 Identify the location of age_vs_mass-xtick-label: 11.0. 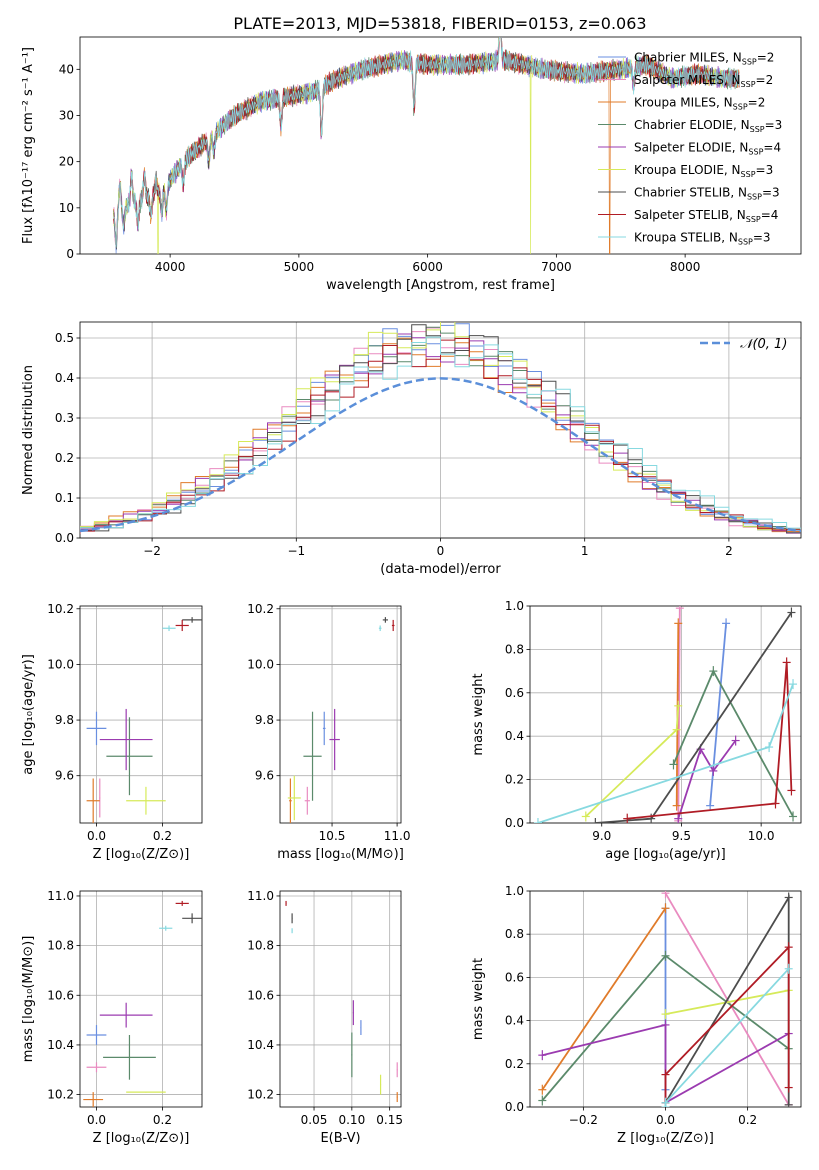
(397, 836).